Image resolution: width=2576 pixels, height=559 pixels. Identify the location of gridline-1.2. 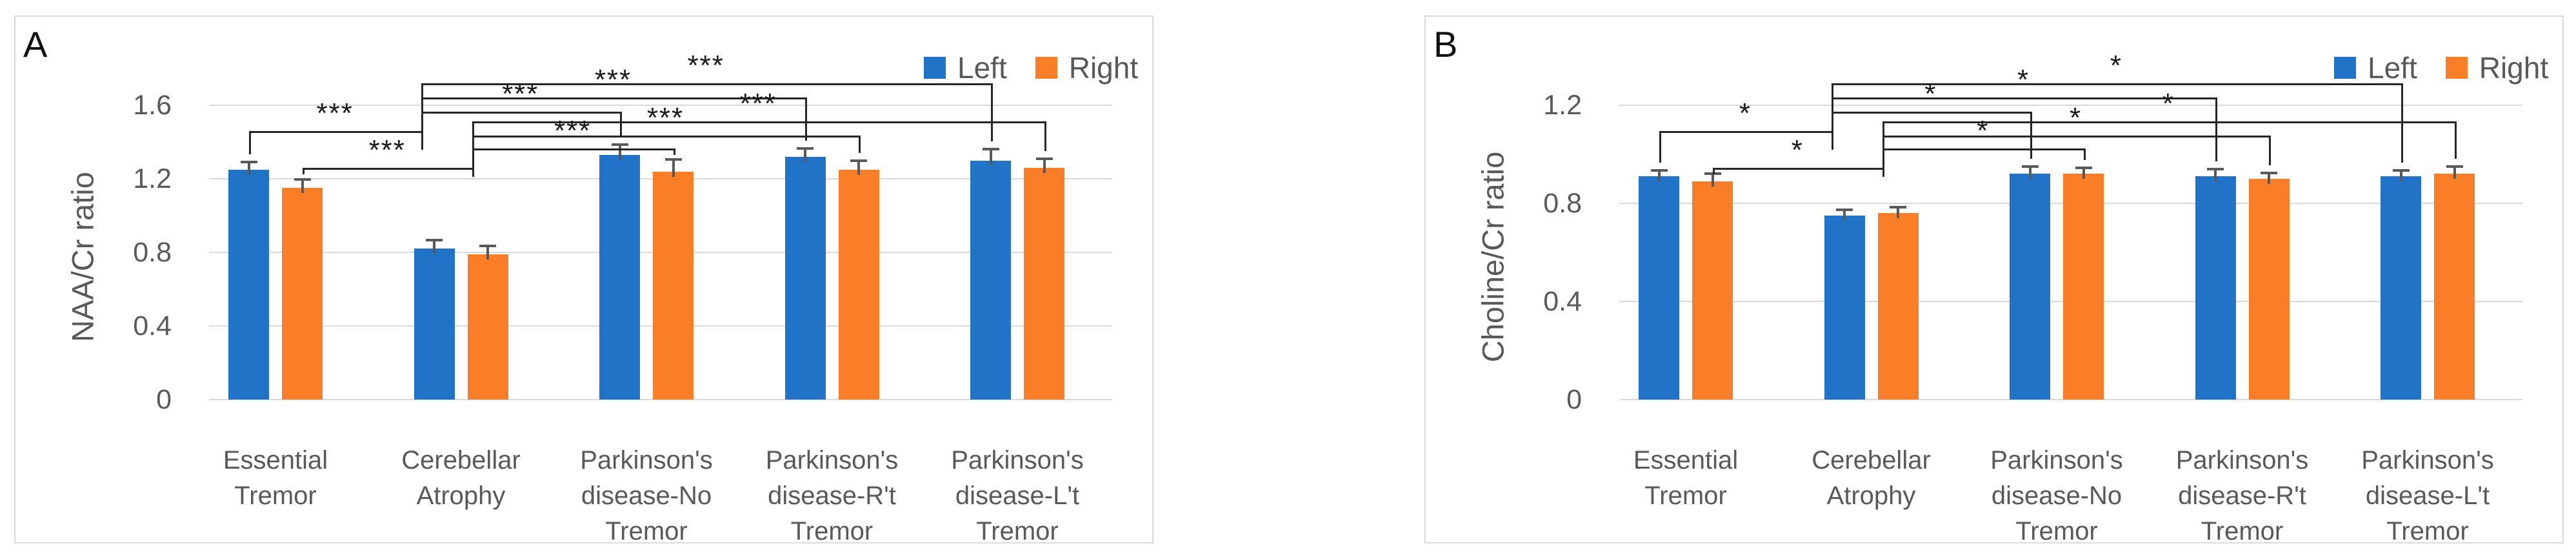
(2070, 105).